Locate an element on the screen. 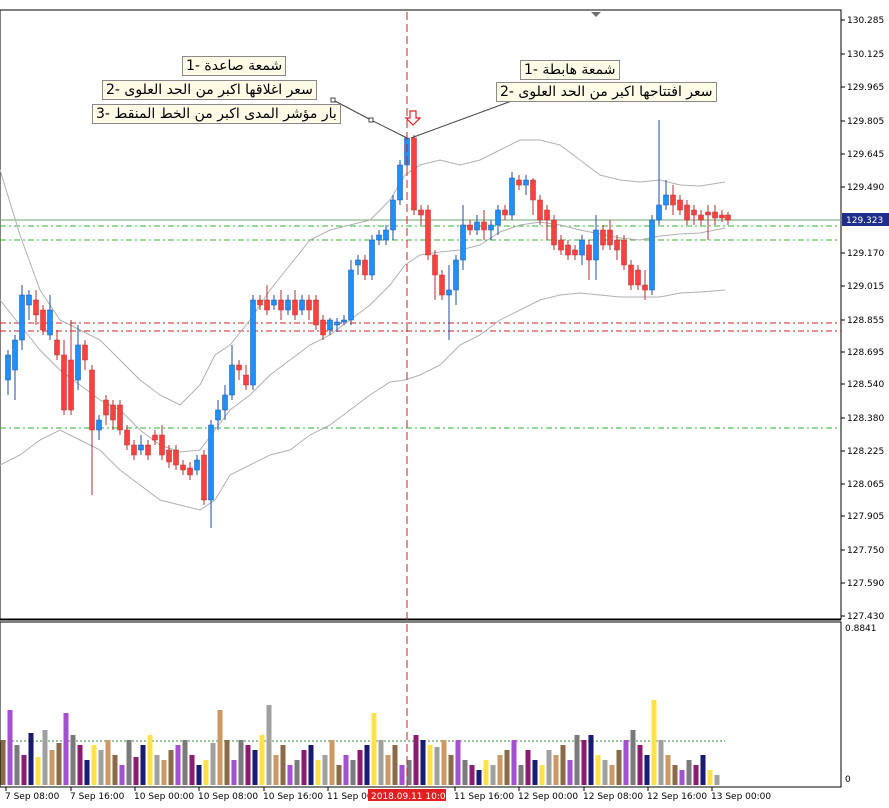  price-axis-label: 128.065 is located at coordinates (865, 485).